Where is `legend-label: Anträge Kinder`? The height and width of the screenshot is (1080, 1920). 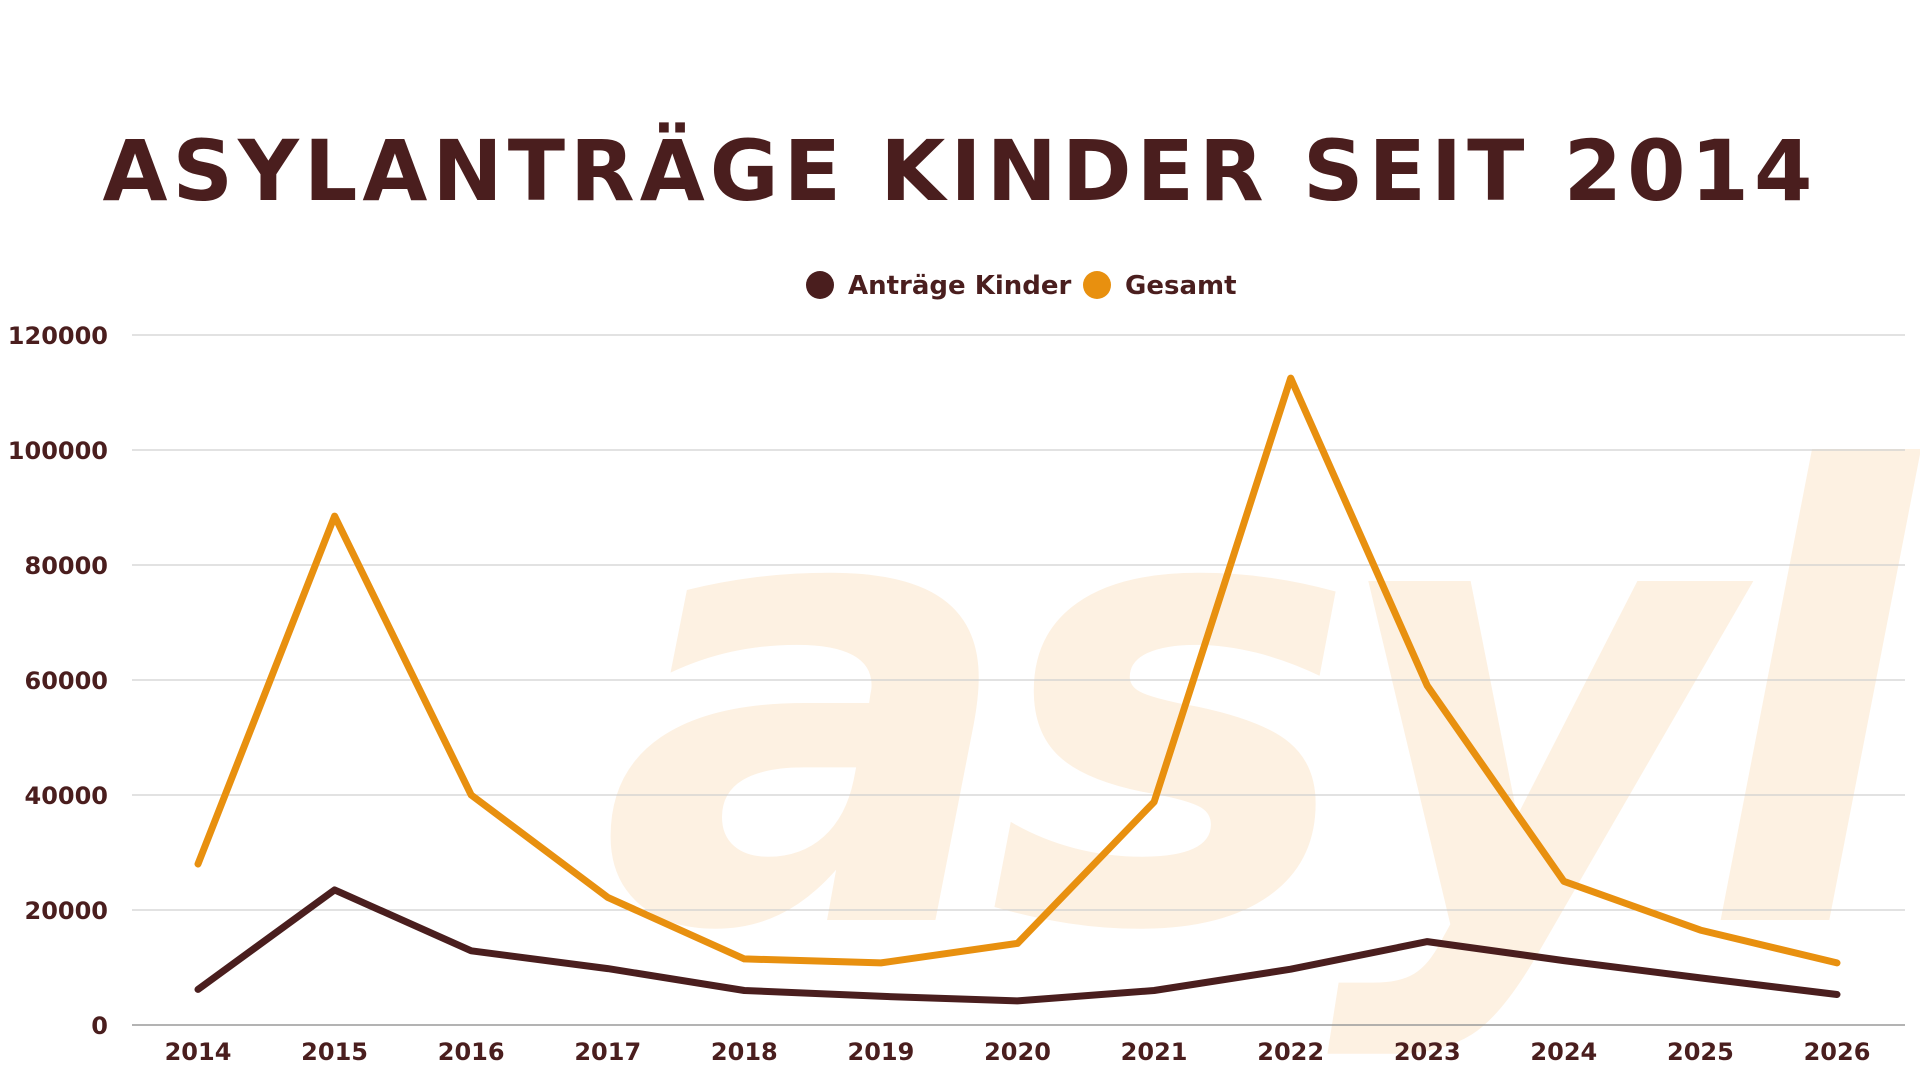
legend-label: Anträge Kinder is located at coordinates (960, 286).